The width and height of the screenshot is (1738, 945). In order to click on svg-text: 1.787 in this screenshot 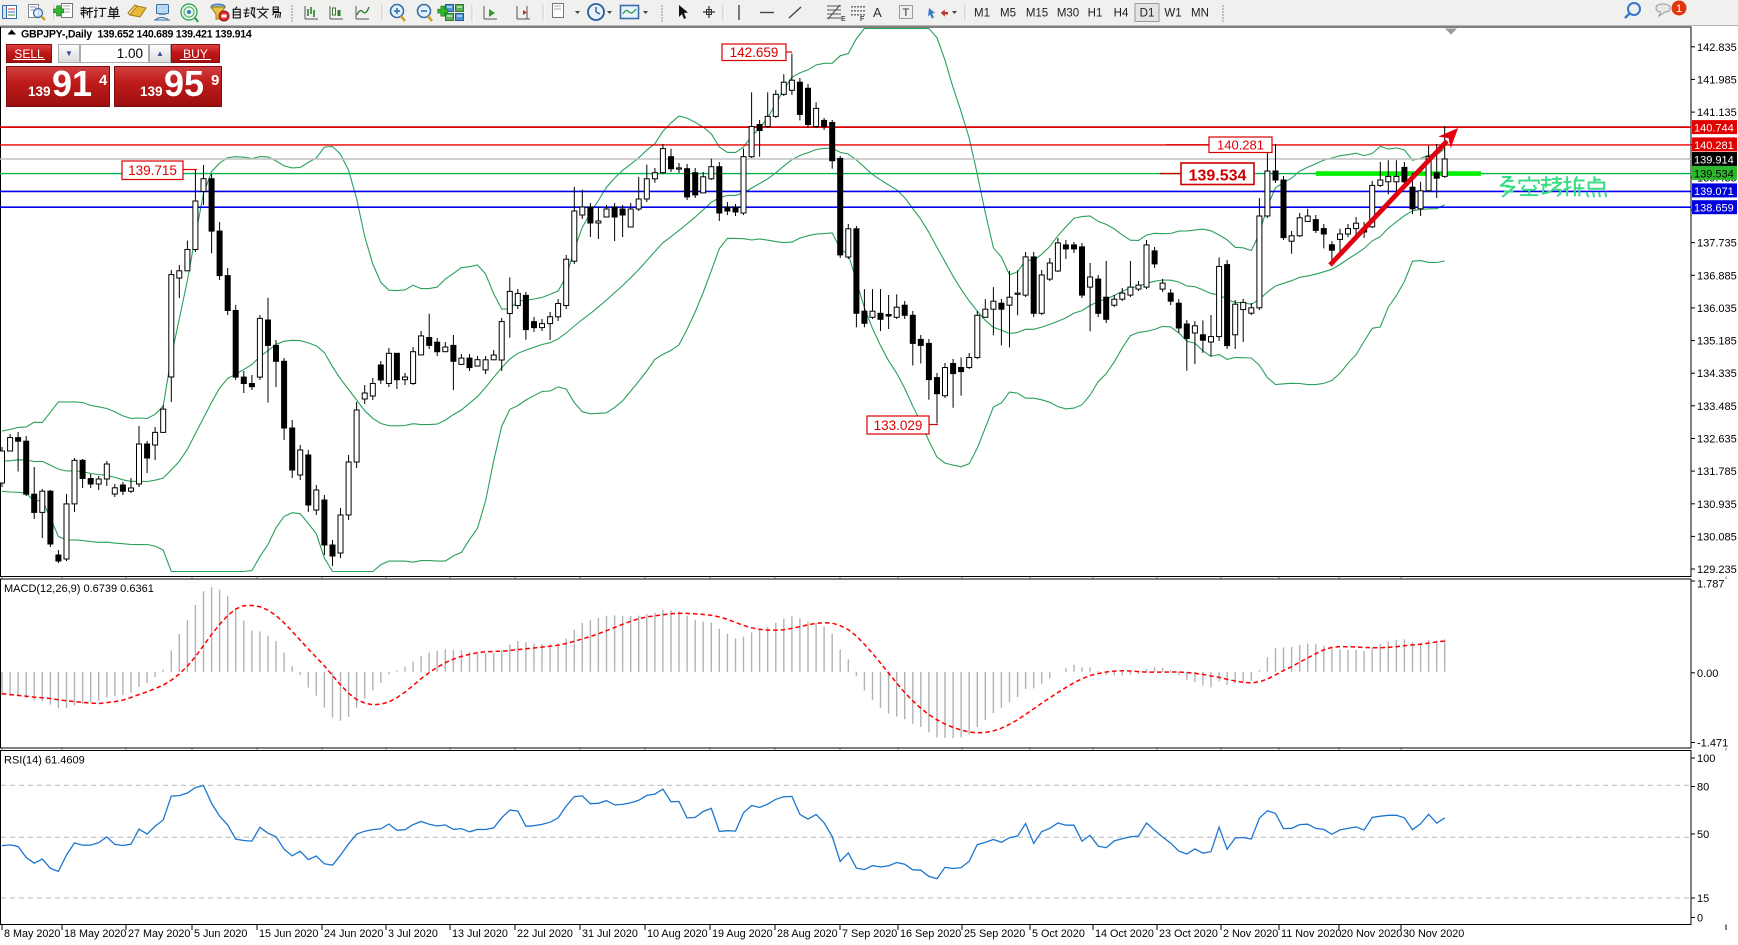, I will do `click(1711, 584)`.